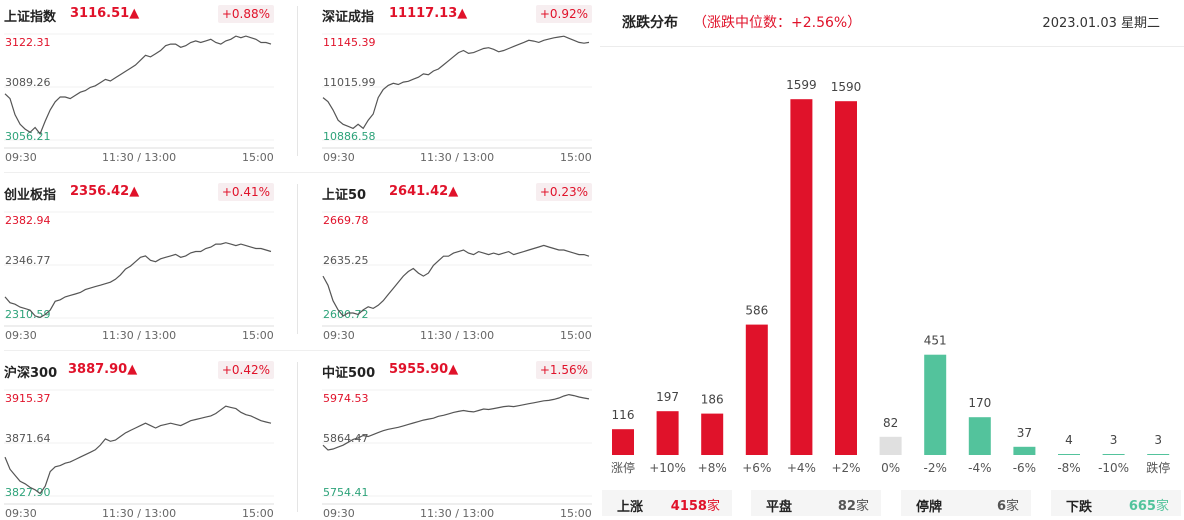 The width and height of the screenshot is (1184, 520). Describe the element at coordinates (712, 468) in the screenshot. I see `bar-category-label: +8%` at that location.